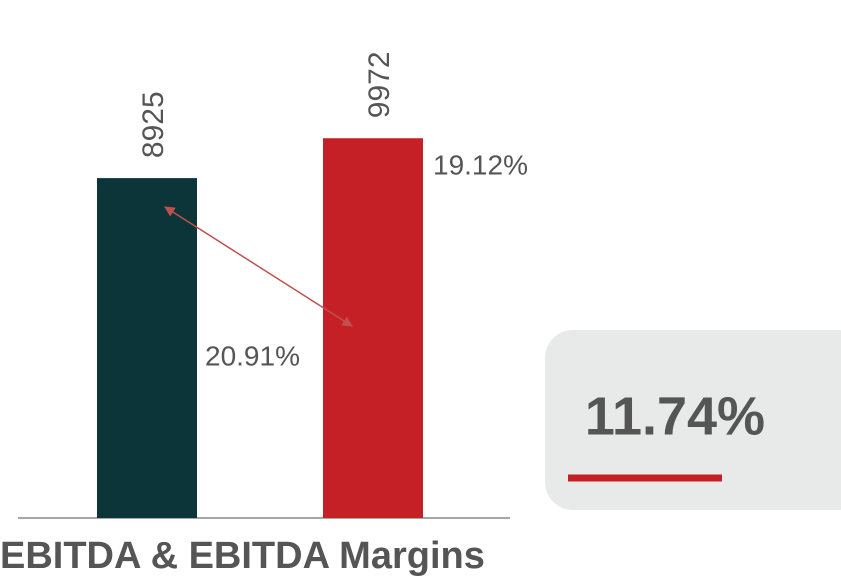  I want to click on margin-label: 20.91%, so click(252, 355).